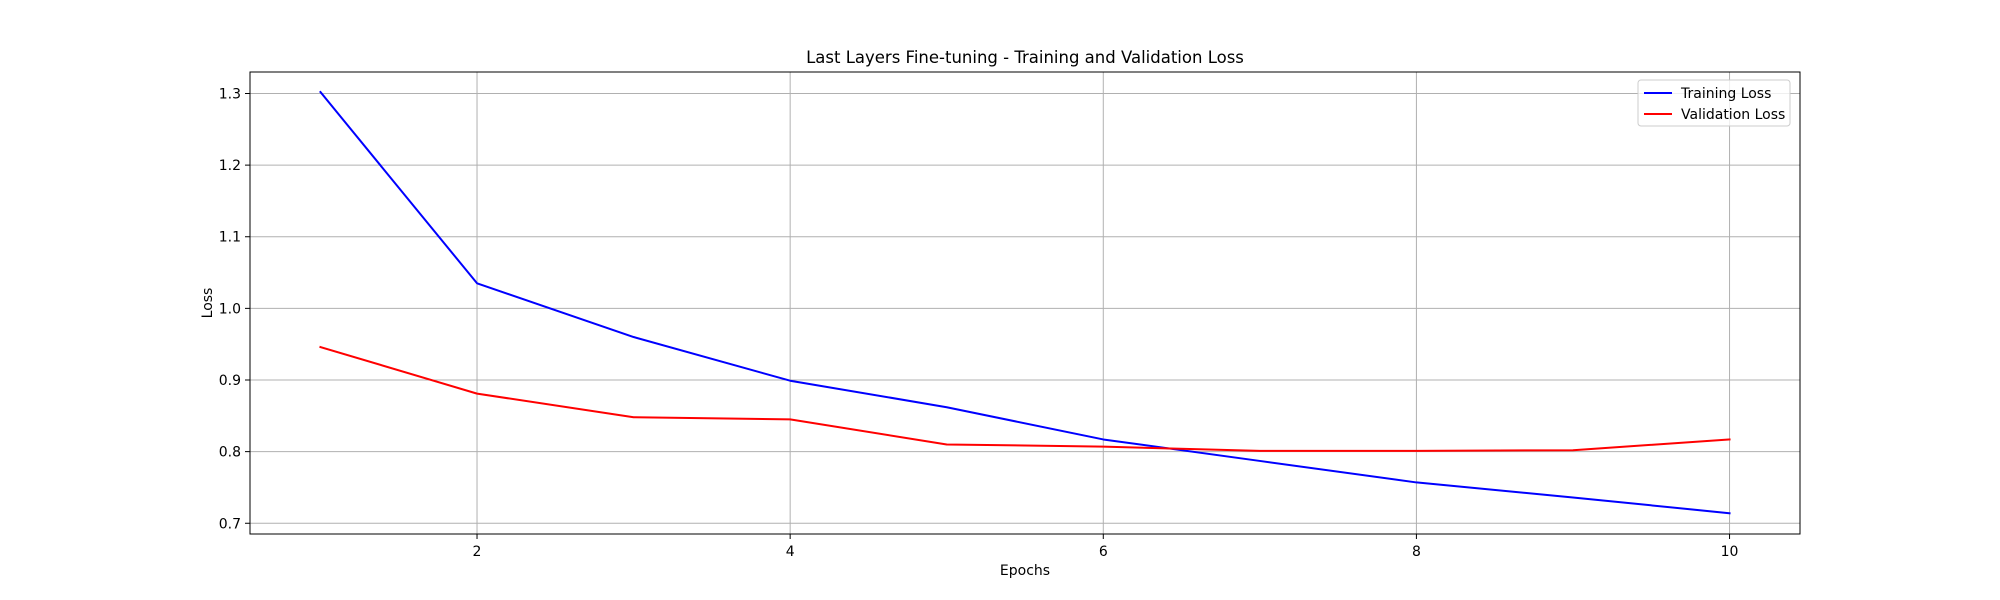  I want to click on y-tick-label: 1.2, so click(230, 166).